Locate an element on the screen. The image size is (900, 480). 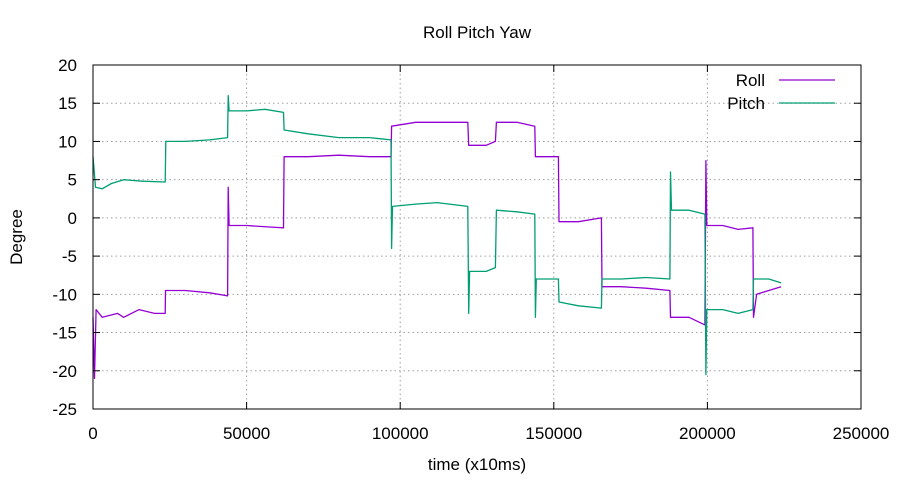
legend-label-roll: Roll is located at coordinates (750, 80).